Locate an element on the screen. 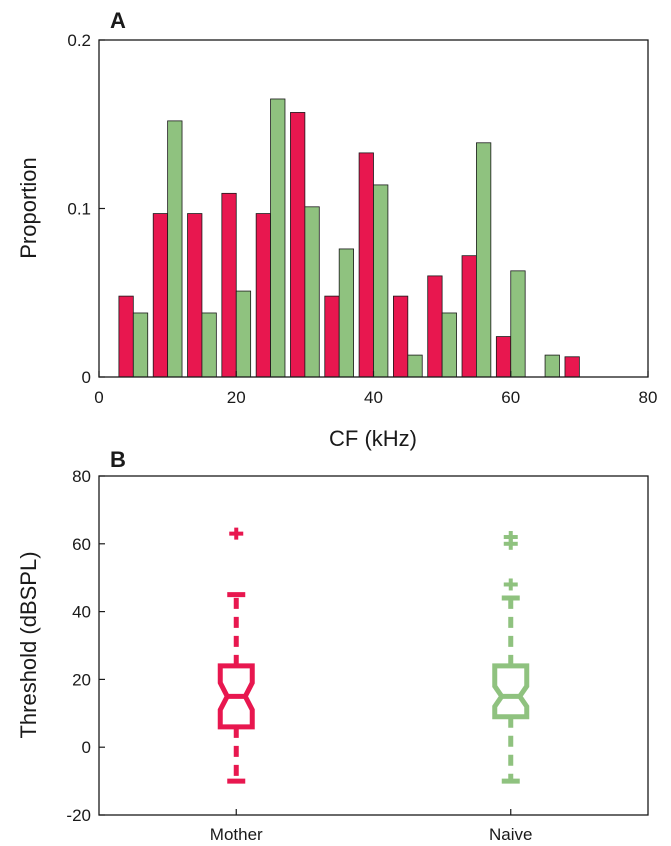  category-ticks-b: Mother Naive is located at coordinates (371, 826).